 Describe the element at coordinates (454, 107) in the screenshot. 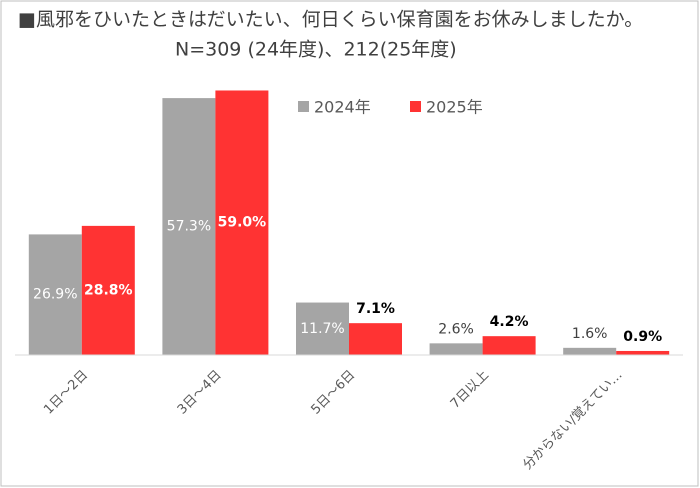

I see `legend-label: 2025年` at that location.